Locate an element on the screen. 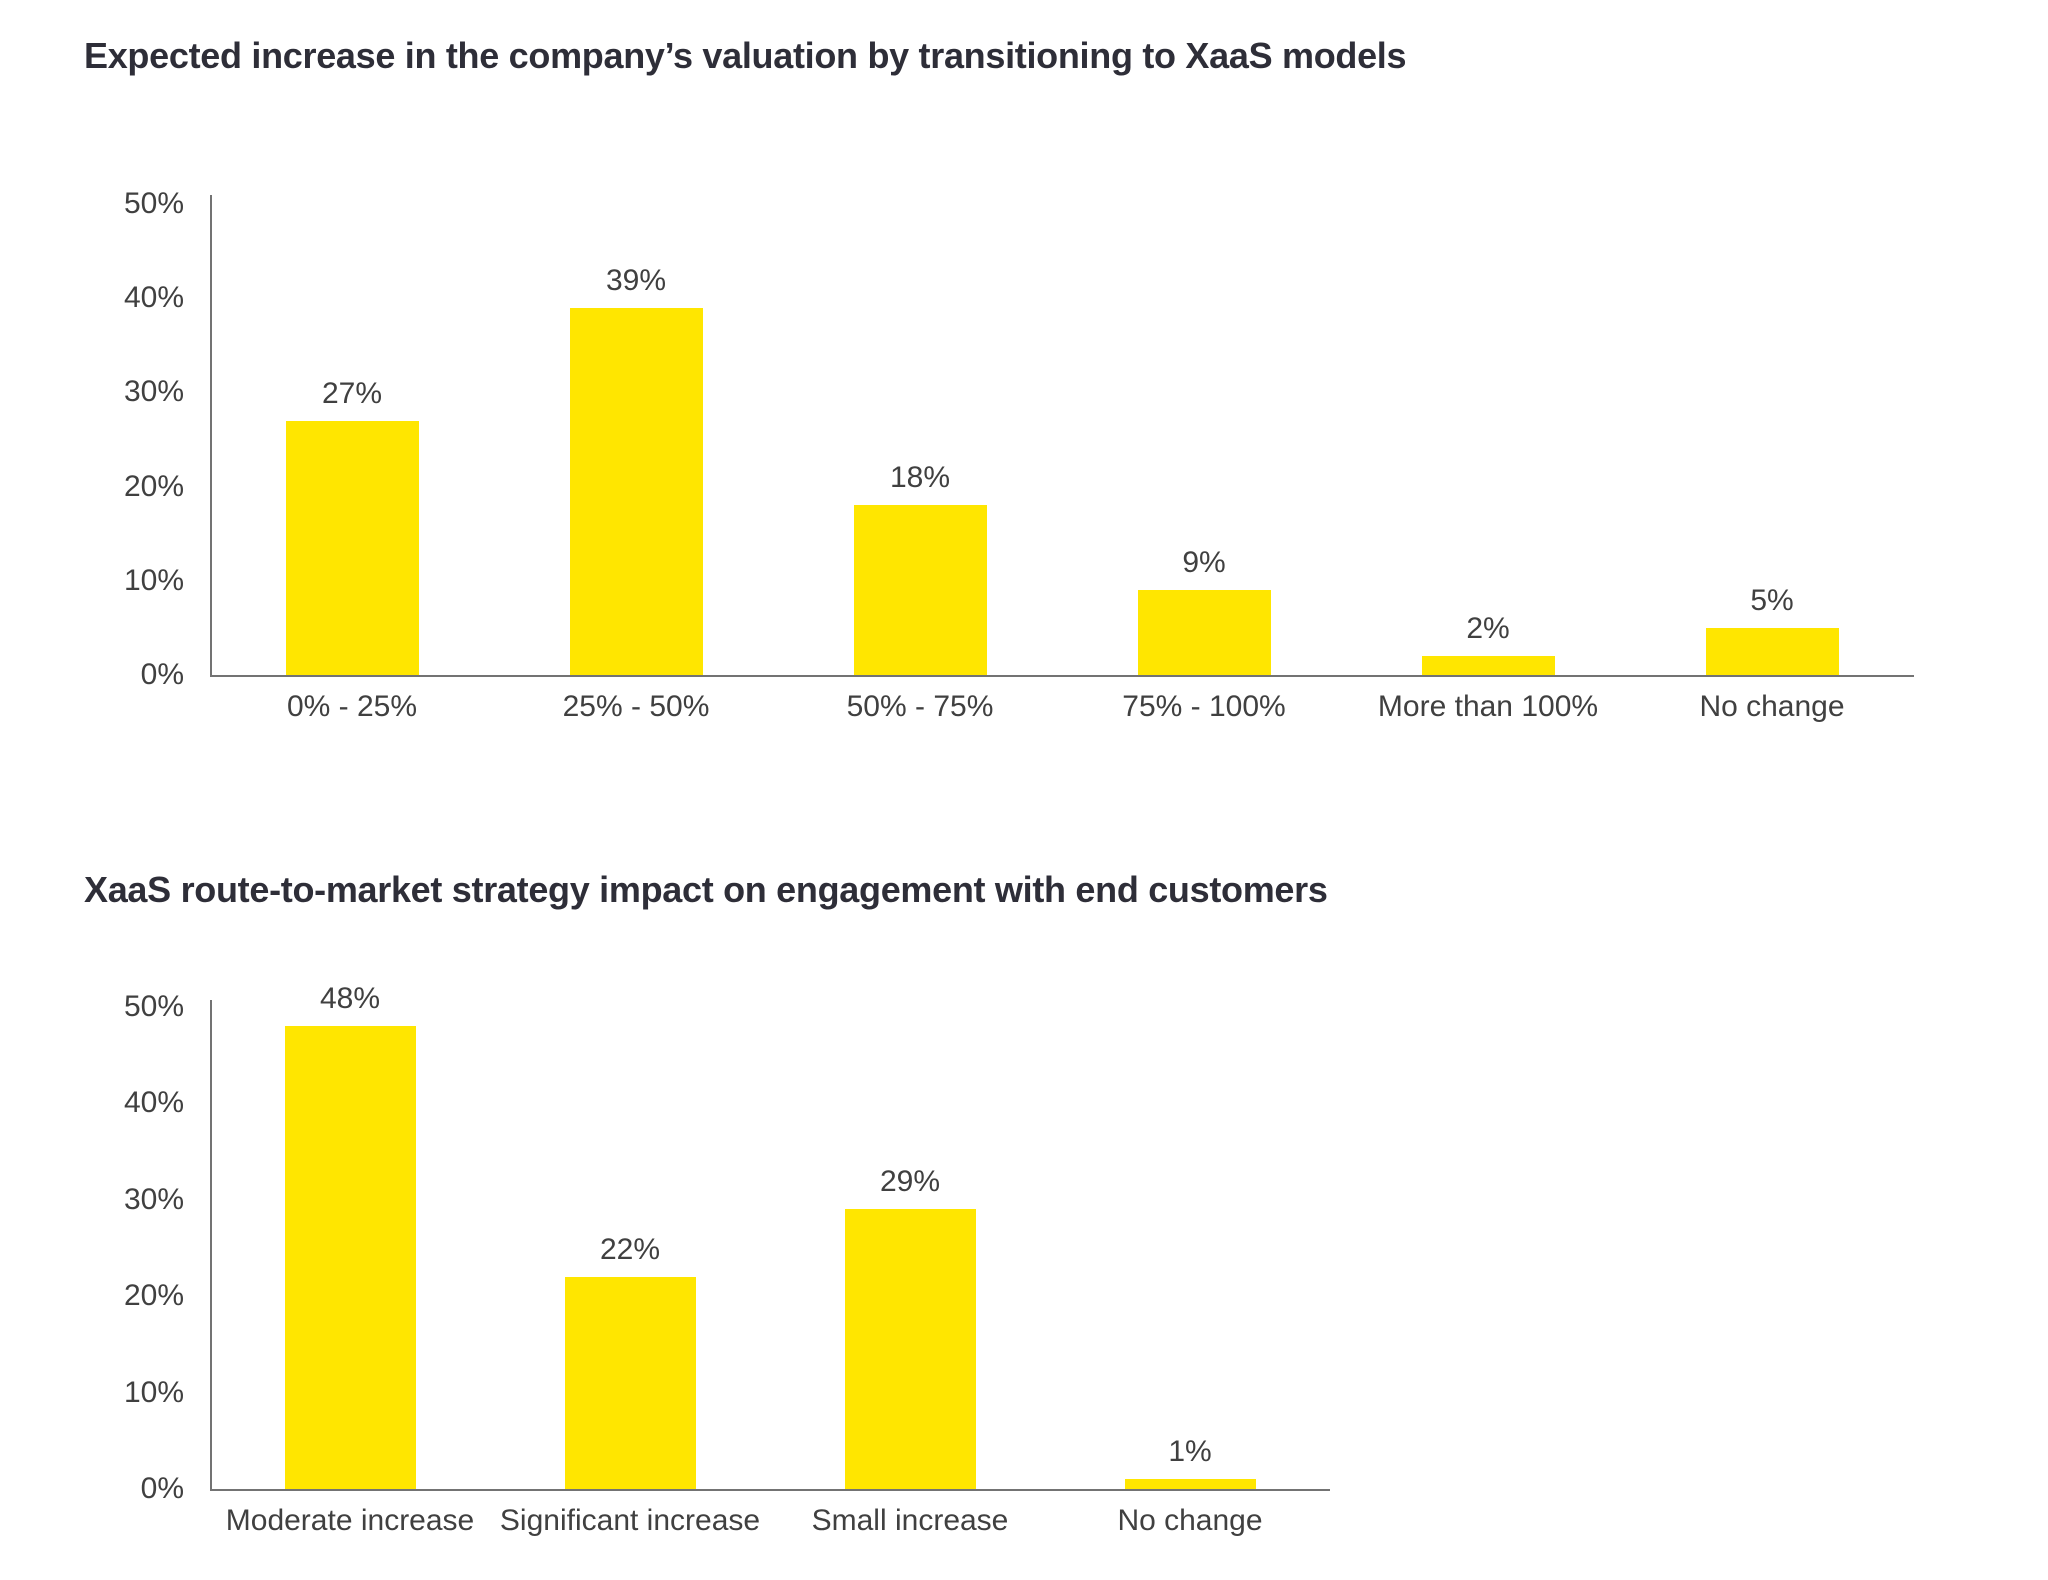 This screenshot has height=1580, width=2048. bar-value-label: 1% is located at coordinates (1190, 1452).